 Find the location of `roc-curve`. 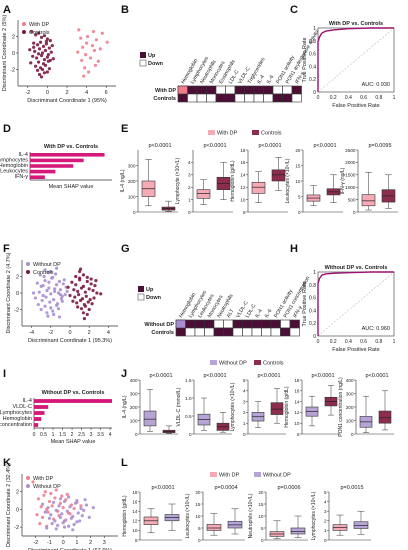

roc-curve is located at coordinates (355, 59).